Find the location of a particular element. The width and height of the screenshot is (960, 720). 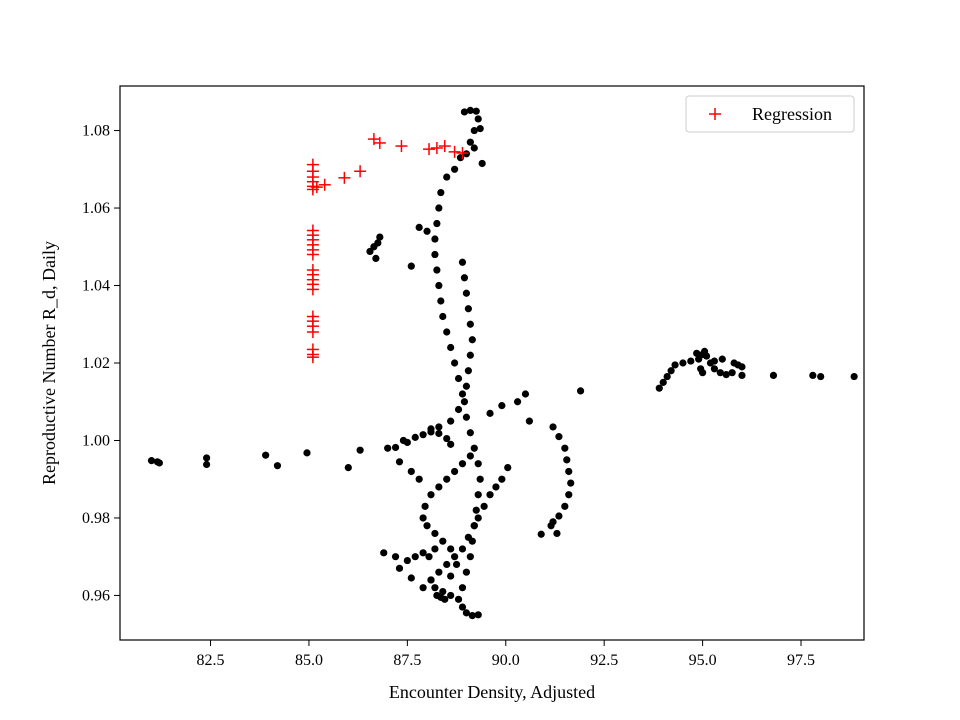

legend-box is located at coordinates (770, 114).